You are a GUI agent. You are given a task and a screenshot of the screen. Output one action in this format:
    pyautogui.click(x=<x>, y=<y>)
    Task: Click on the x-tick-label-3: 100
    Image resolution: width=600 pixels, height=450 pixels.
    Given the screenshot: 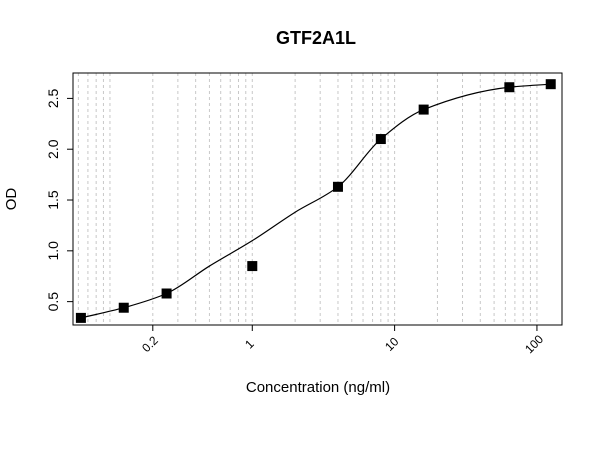 What is the action you would take?
    pyautogui.click(x=534, y=344)
    